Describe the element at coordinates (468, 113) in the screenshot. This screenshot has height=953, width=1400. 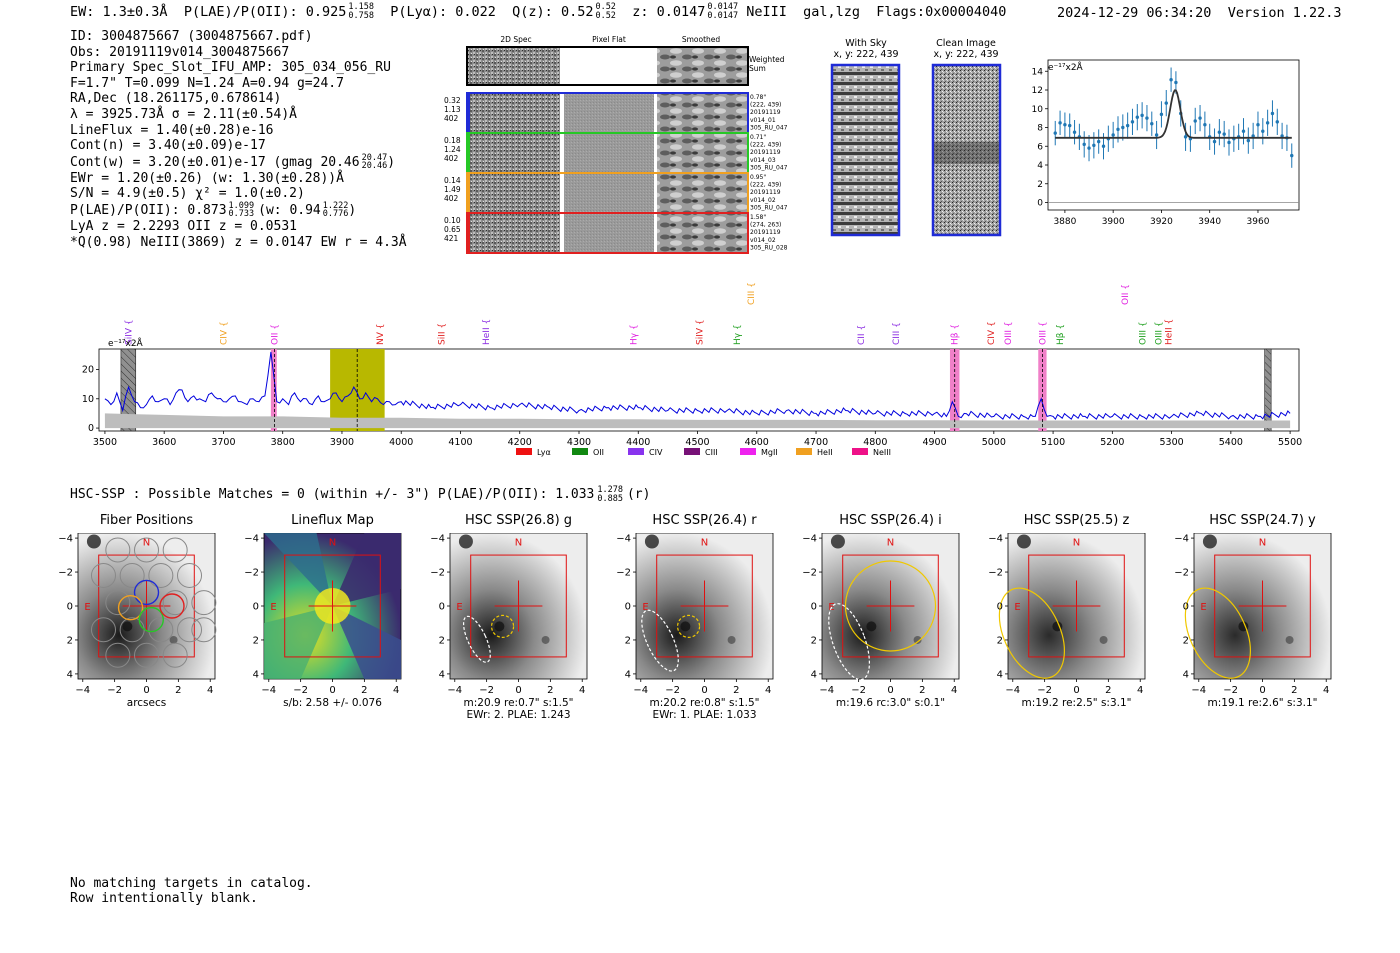
I see `cutout-row-marker` at that location.